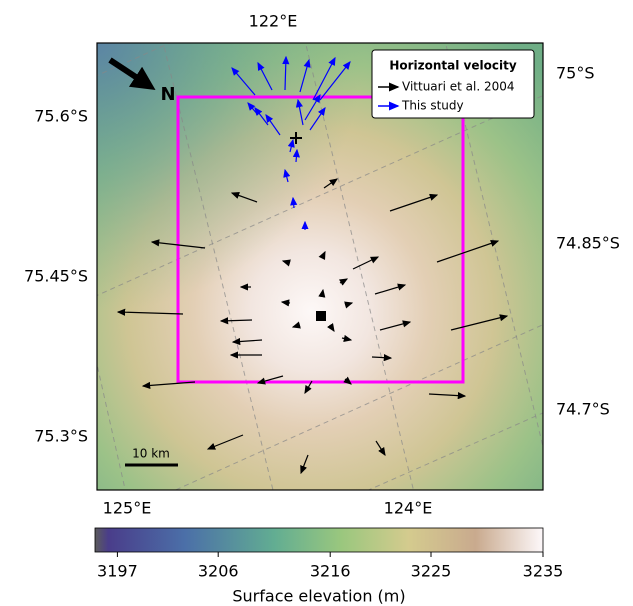 The image size is (633, 606). Describe the element at coordinates (431, 571) in the screenshot. I see `colorbar-tick-label: 3225` at that location.